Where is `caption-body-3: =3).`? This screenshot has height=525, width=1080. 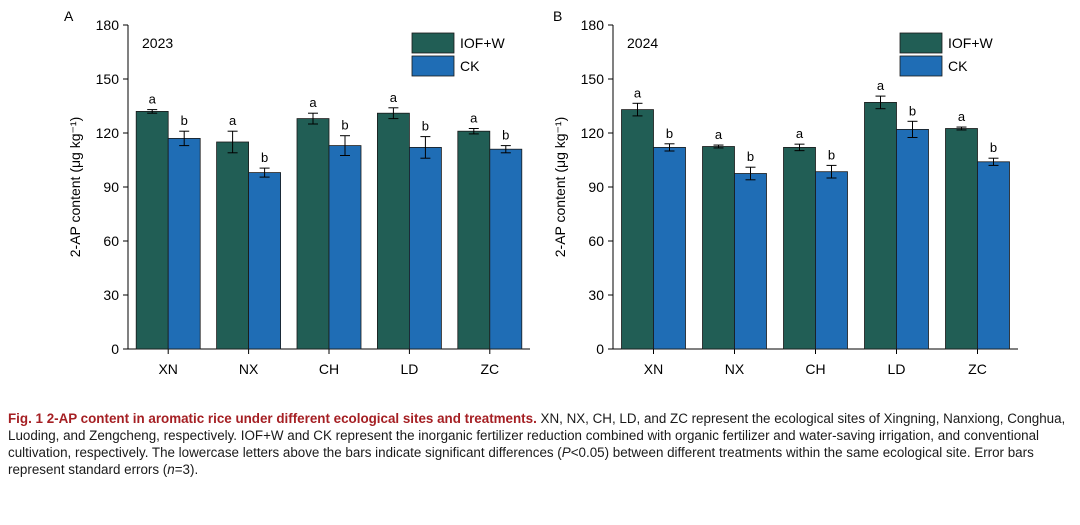 caption-body-3: =3). is located at coordinates (186, 469).